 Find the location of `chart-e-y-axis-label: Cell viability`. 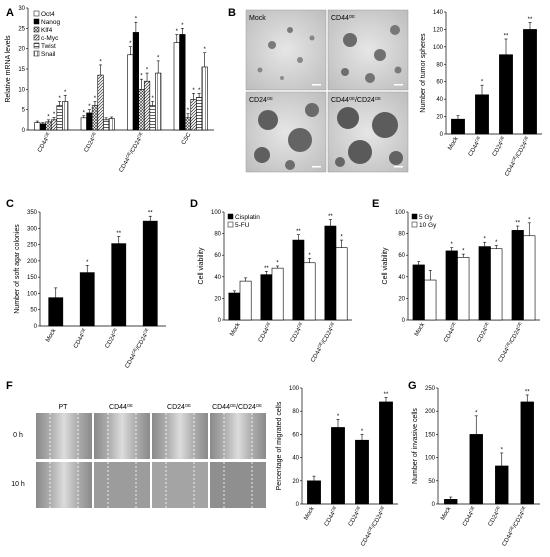

chart-e-y-axis-label: Cell viability is located at coordinates (385, 265).